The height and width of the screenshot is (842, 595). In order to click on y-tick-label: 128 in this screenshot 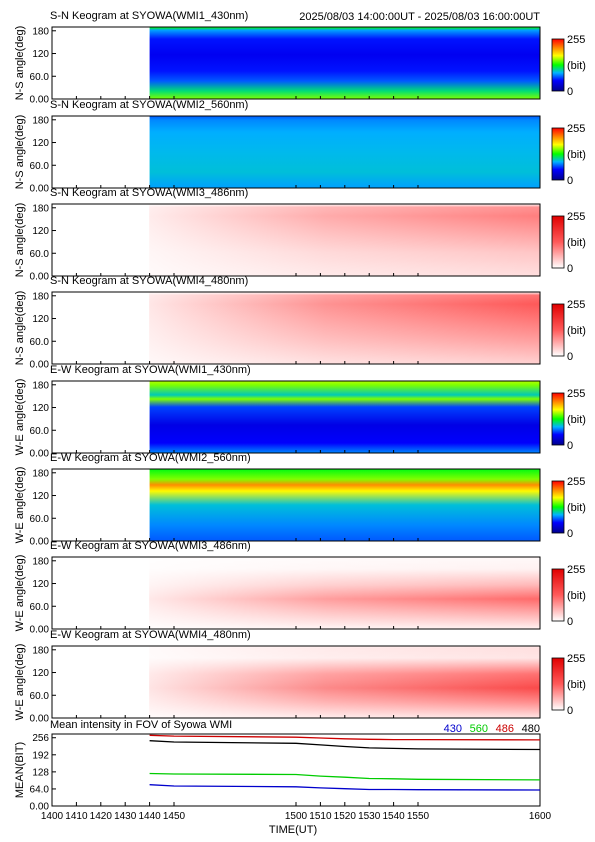, I will do `click(40, 772)`.